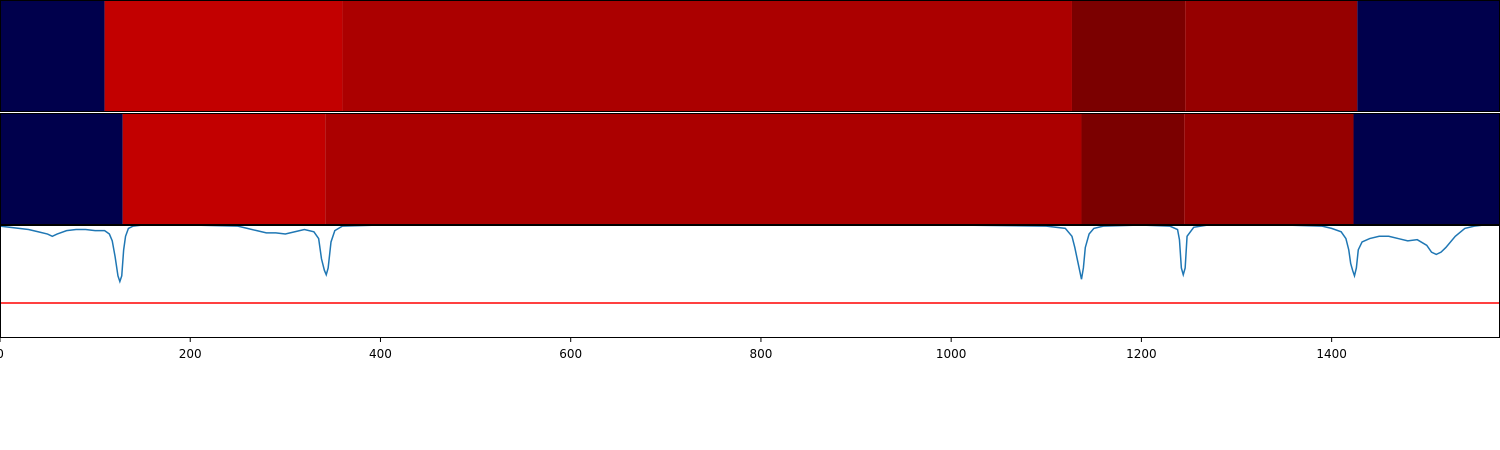 This screenshot has height=450, width=1500. Describe the element at coordinates (1331, 354) in the screenshot. I see `x-tick-label-1400: 1400` at that location.